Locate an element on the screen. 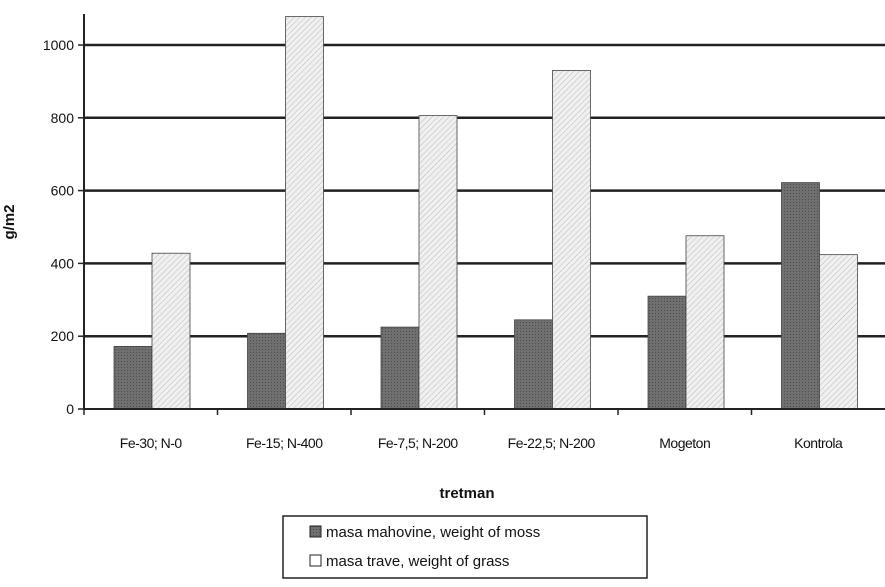  y-tick-label: 0 is located at coordinates (70, 409).